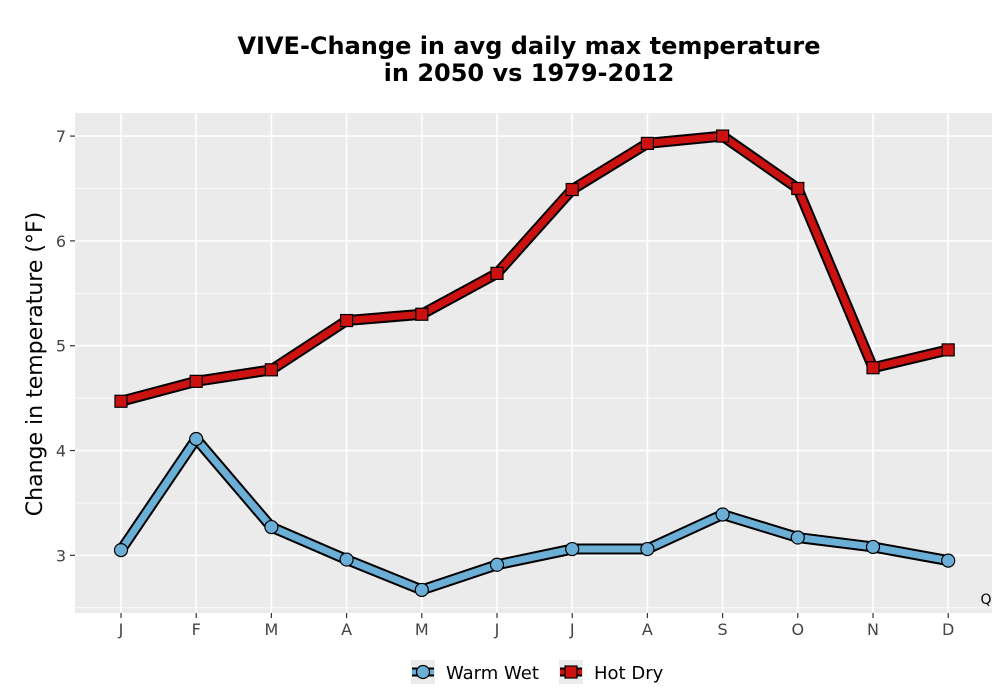  Describe the element at coordinates (529, 73) in the screenshot. I see `chart-title-line-2: in 2050 vs 1979-2012` at that location.